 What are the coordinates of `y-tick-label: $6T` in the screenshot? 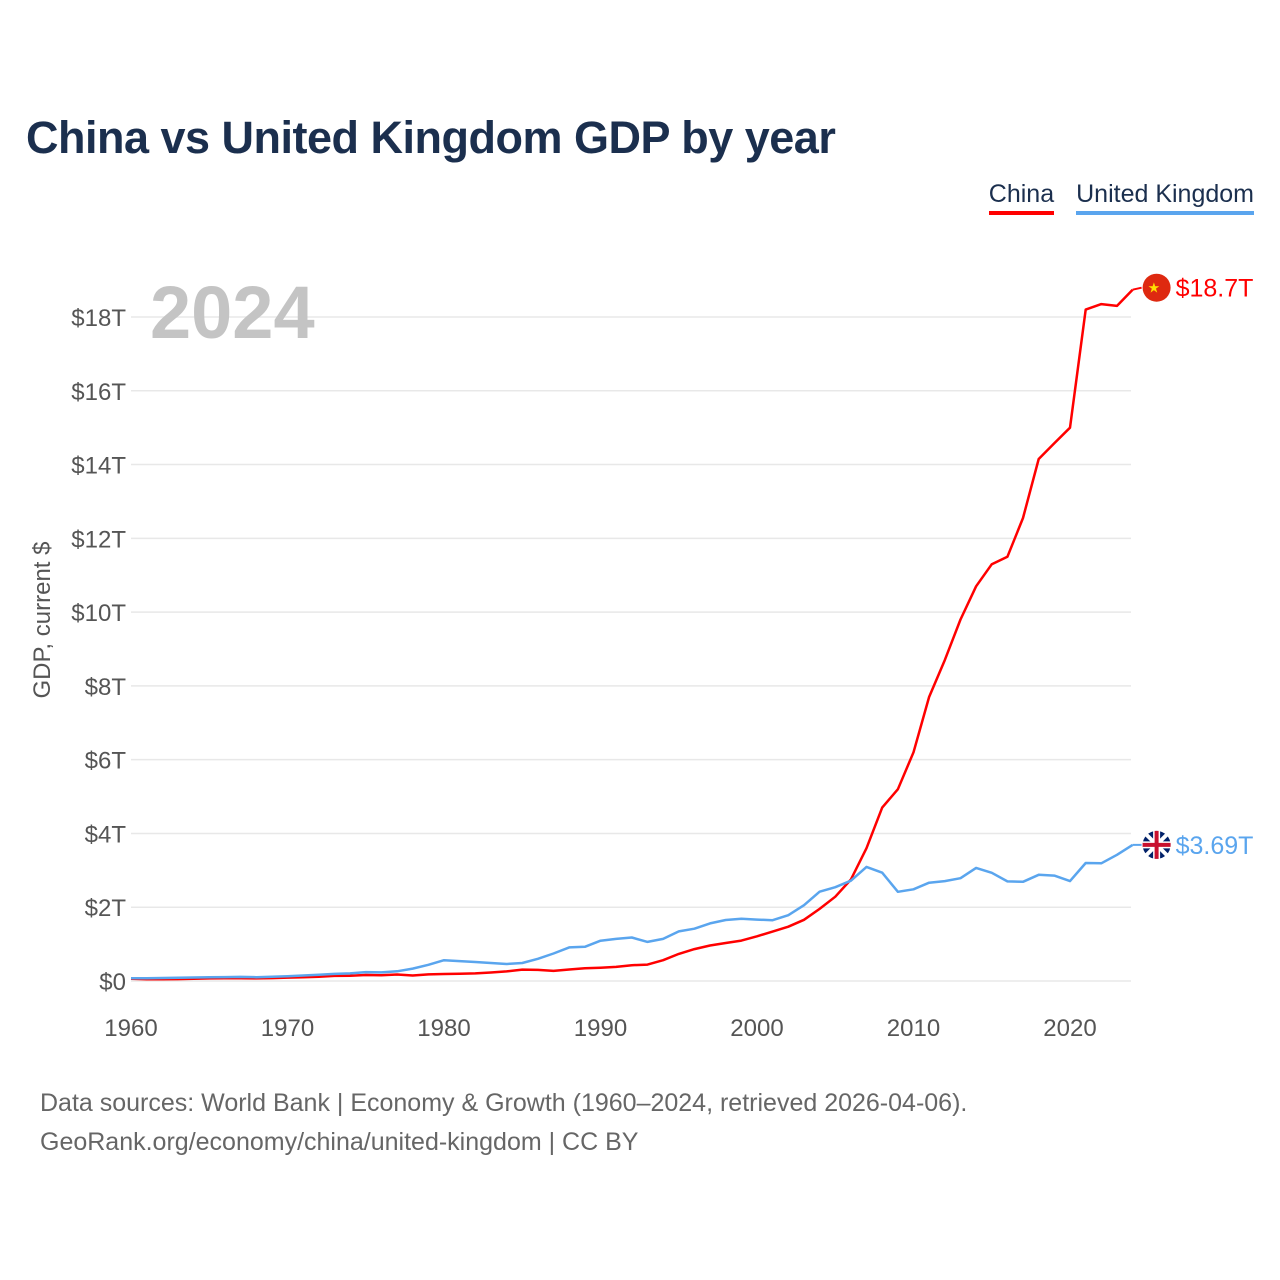 It's located at (106, 761).